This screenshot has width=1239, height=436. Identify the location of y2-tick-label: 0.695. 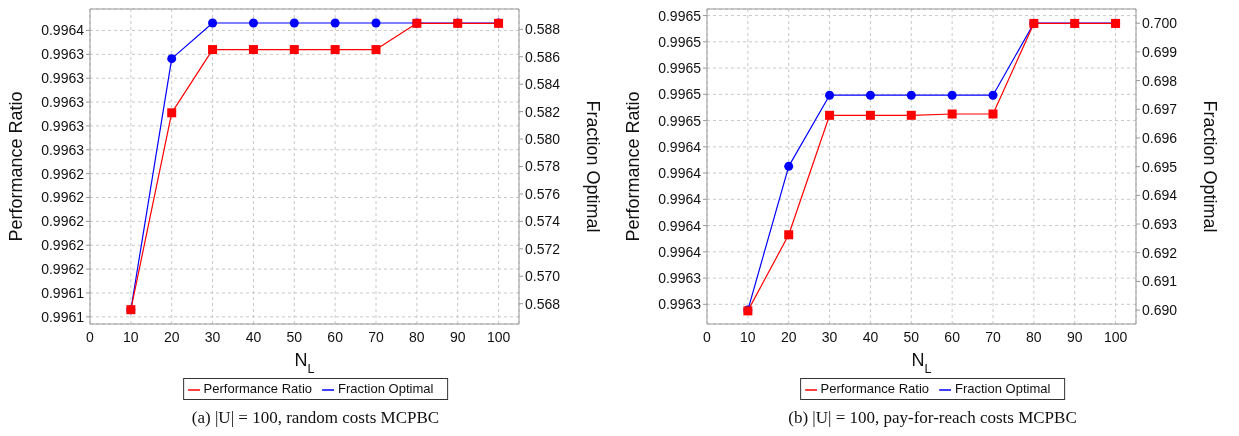
(1160, 166).